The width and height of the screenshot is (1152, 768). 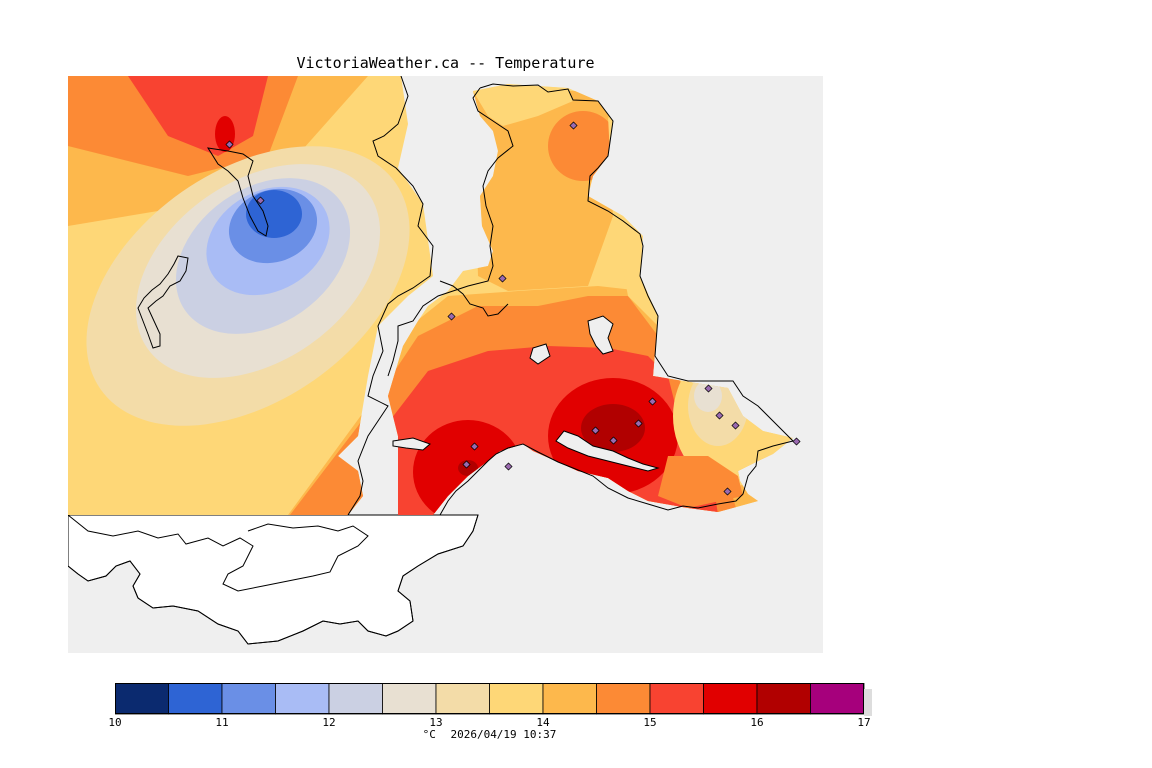 I want to click on us-coastline, so click(x=273, y=579).